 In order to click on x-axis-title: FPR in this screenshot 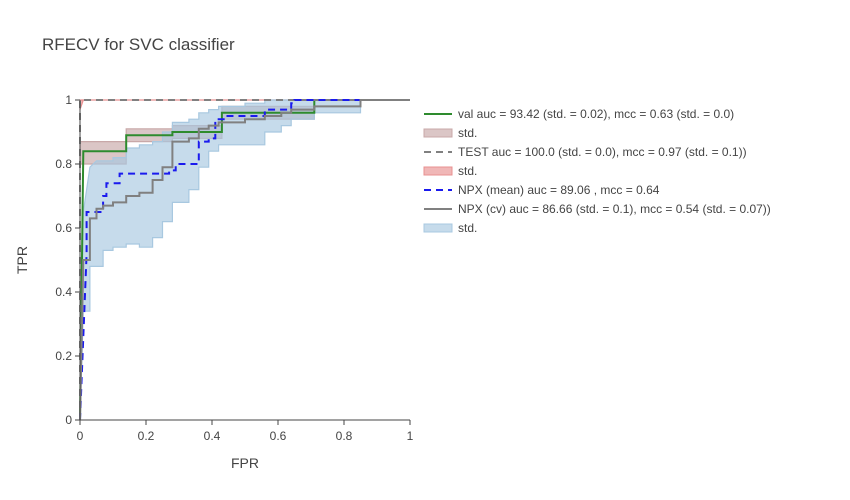, I will do `click(245, 463)`.